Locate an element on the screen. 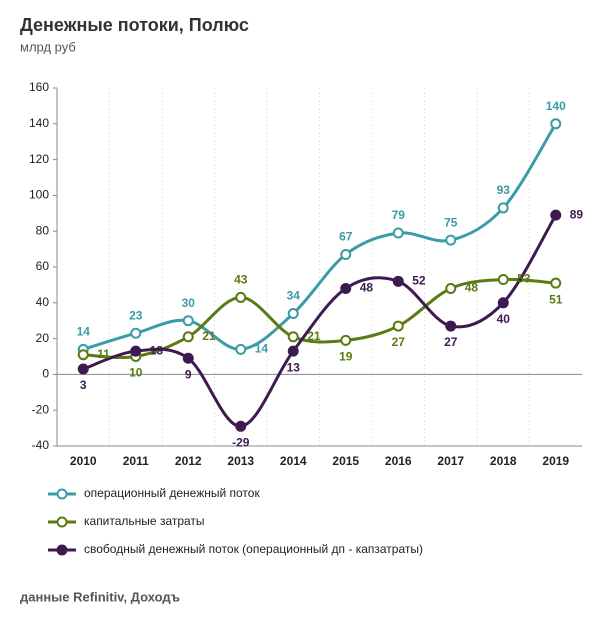  legend-label: капитальные затраты is located at coordinates (144, 521).